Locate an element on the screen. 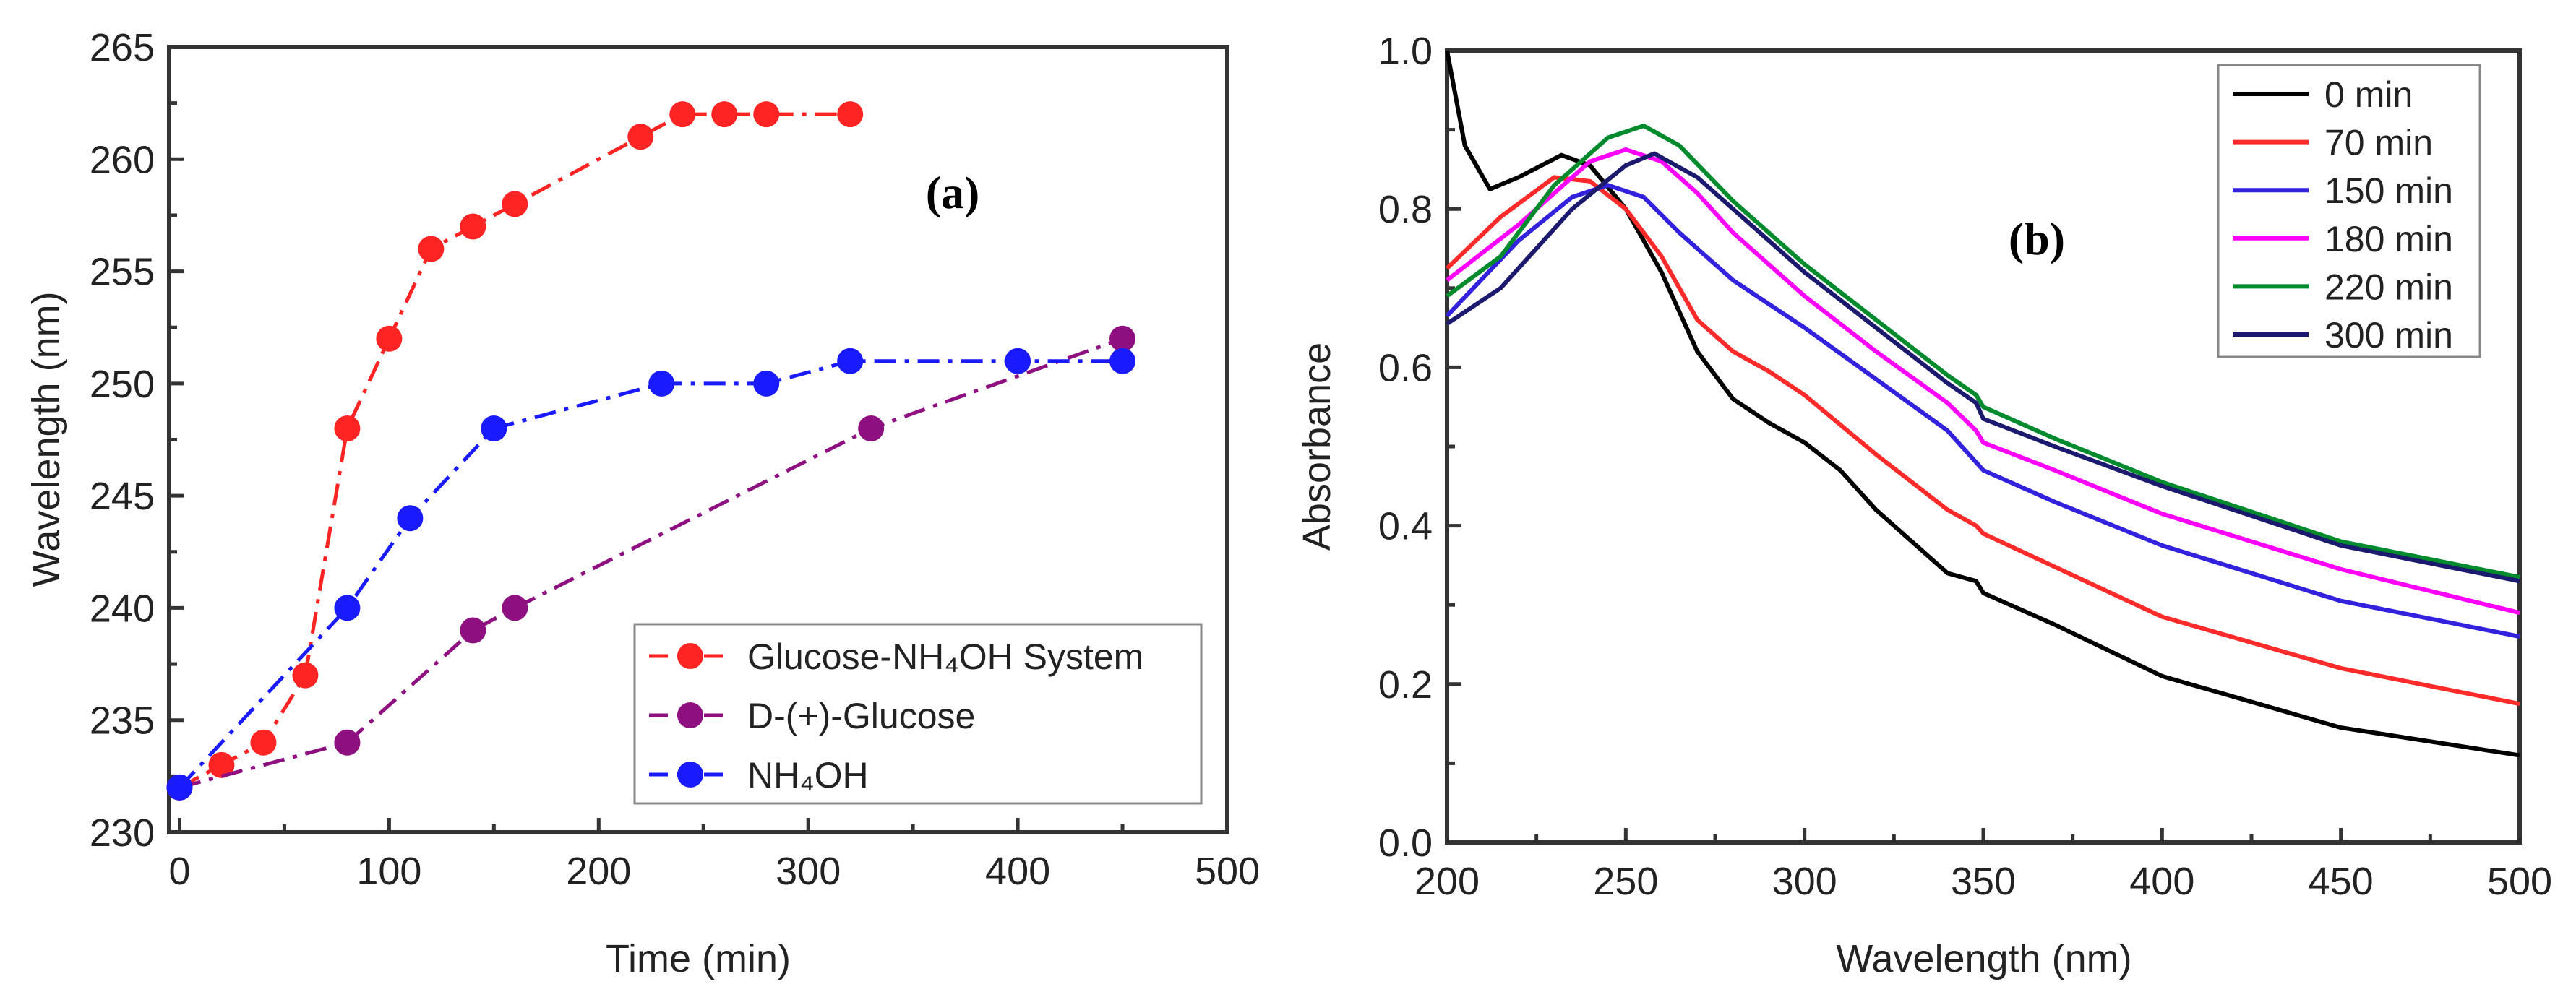 This screenshot has width=2576, height=1005. legend-label-1: 70 min is located at coordinates (2379, 143).